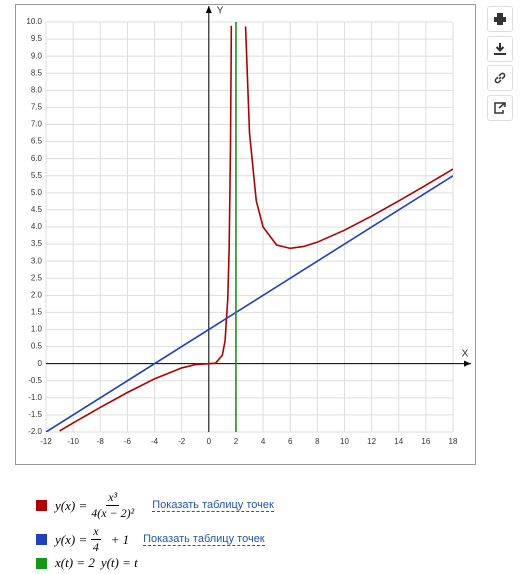 The height and width of the screenshot is (574, 520). What do you see at coordinates (35, 397) in the screenshot?
I see `y-tick-label: -1.0` at bounding box center [35, 397].